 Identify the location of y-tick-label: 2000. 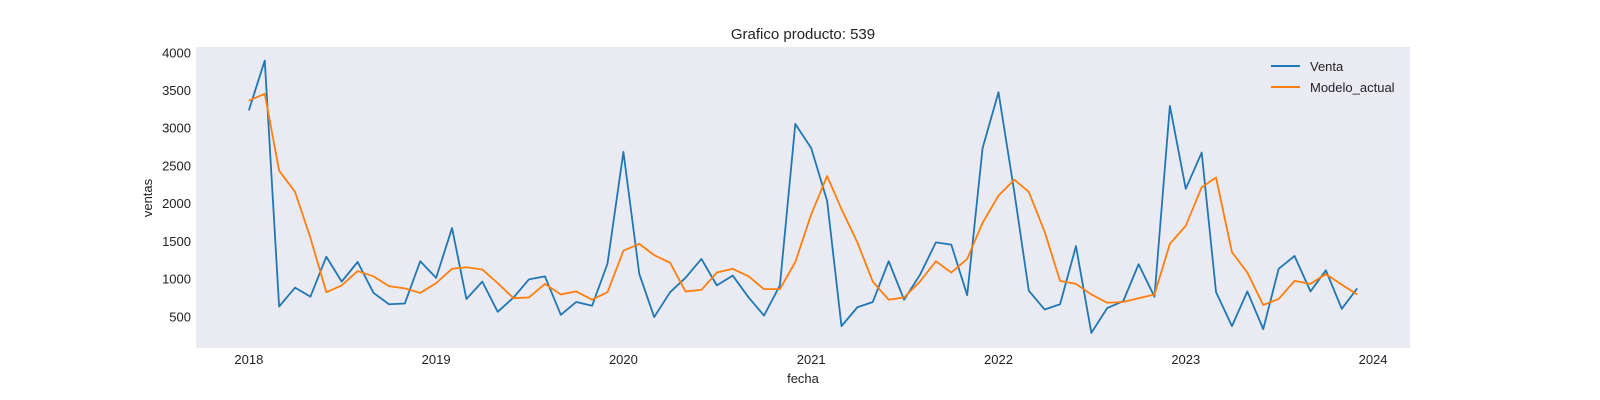
(176, 203).